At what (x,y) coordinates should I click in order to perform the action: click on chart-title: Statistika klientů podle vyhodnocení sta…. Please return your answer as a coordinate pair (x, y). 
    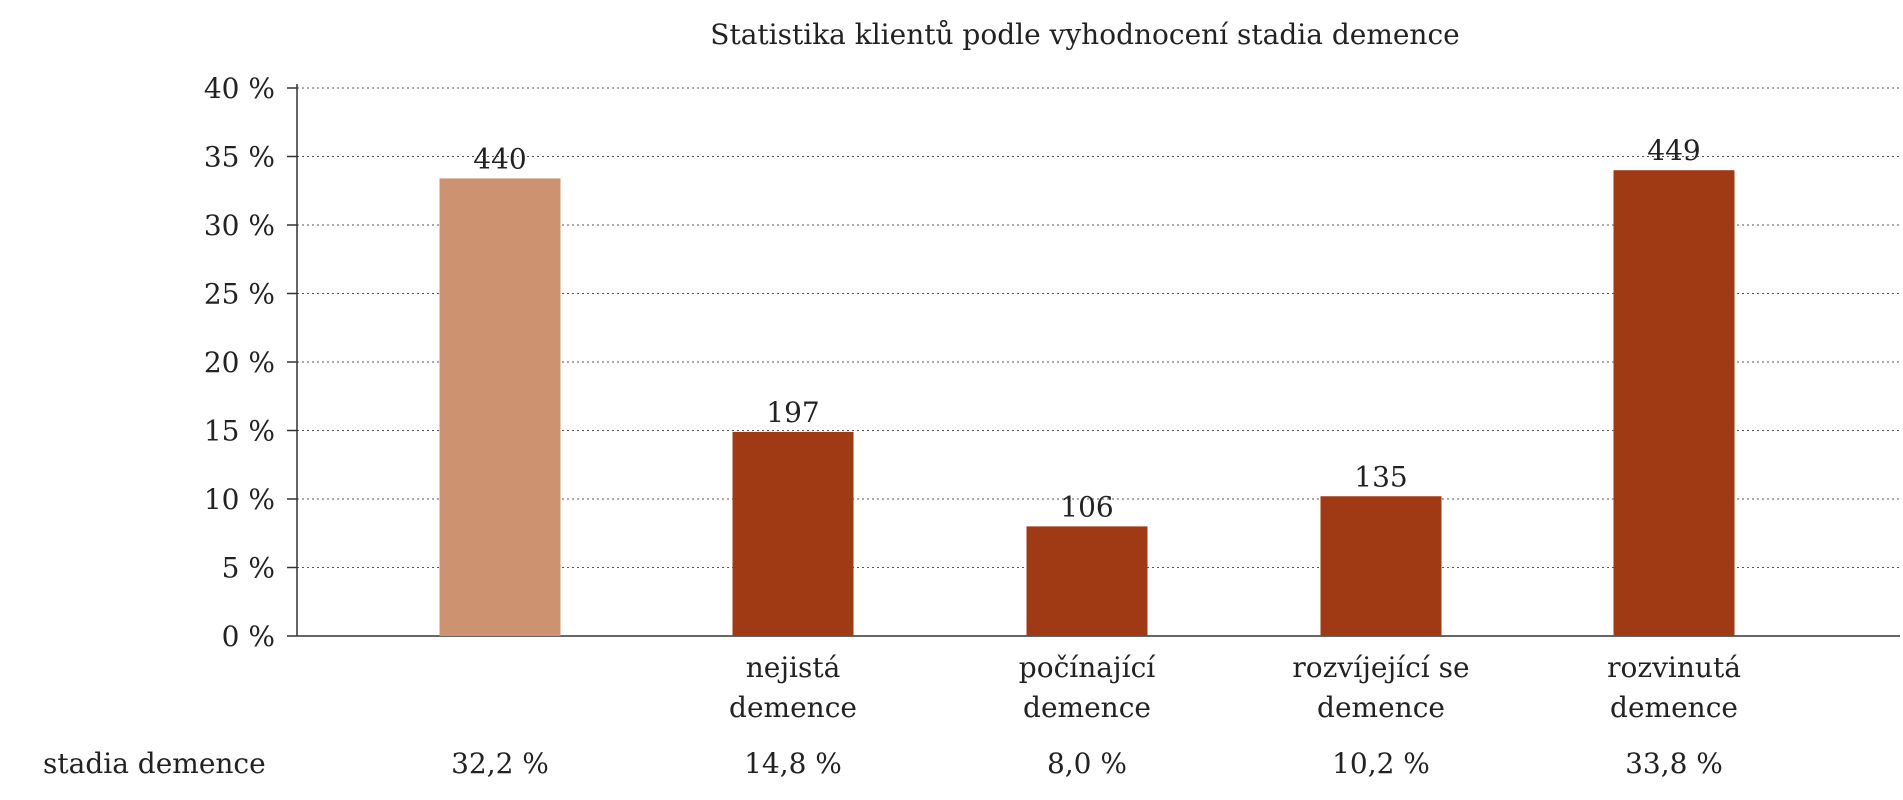
    Looking at the image, I should click on (1084, 34).